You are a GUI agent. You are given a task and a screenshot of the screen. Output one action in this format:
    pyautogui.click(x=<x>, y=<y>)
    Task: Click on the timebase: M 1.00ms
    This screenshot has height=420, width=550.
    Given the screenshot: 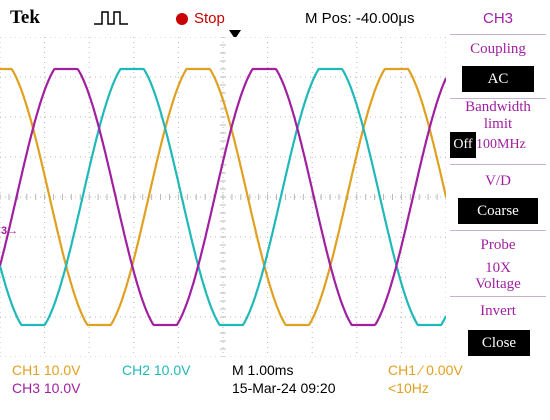 What is the action you would take?
    pyautogui.click(x=263, y=370)
    